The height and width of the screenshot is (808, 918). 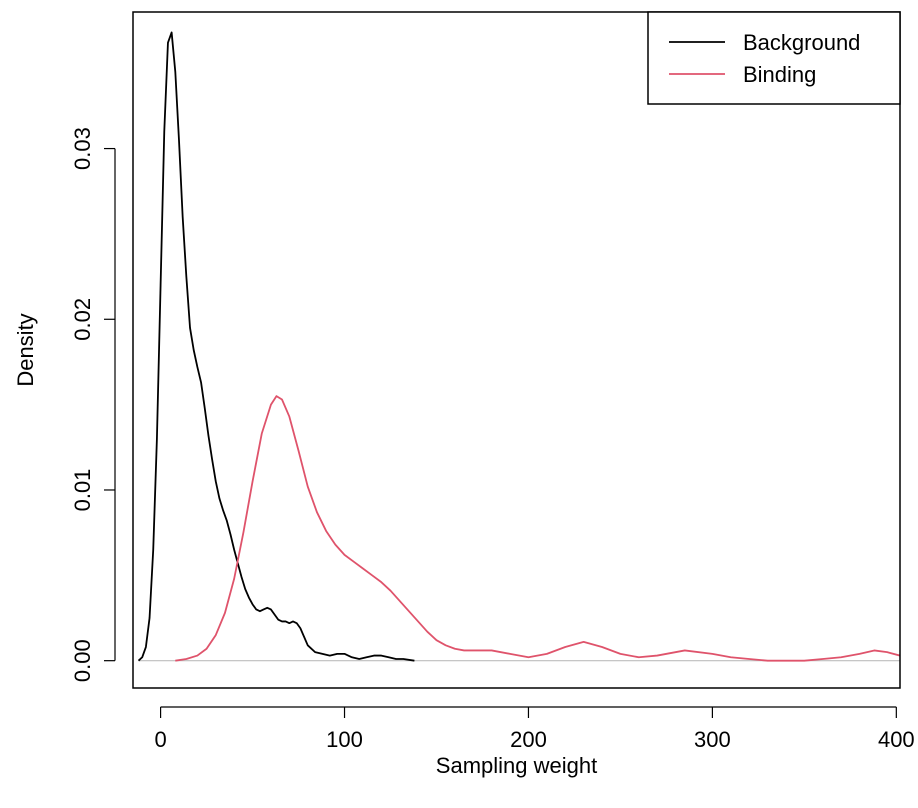 I want to click on x-axis-label: Sampling weight, so click(x=516, y=765).